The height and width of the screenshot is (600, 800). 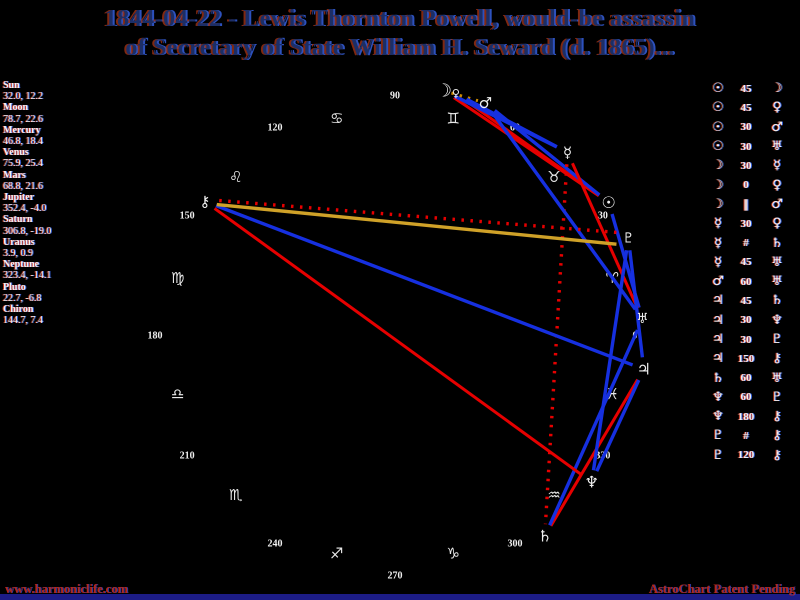 What do you see at coordinates (777, 89) in the screenshot?
I see `aspect-planet-b-icon: ☽` at bounding box center [777, 89].